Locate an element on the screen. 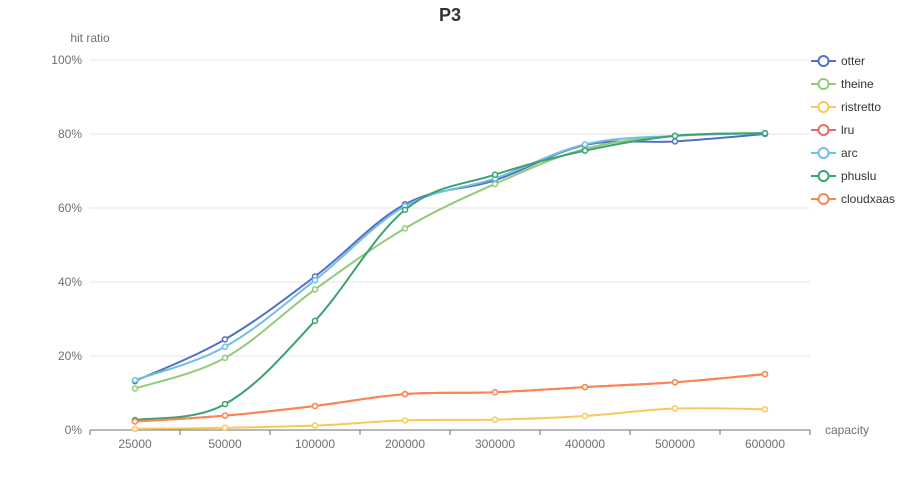  series-line-ristretto is located at coordinates (450, 418).